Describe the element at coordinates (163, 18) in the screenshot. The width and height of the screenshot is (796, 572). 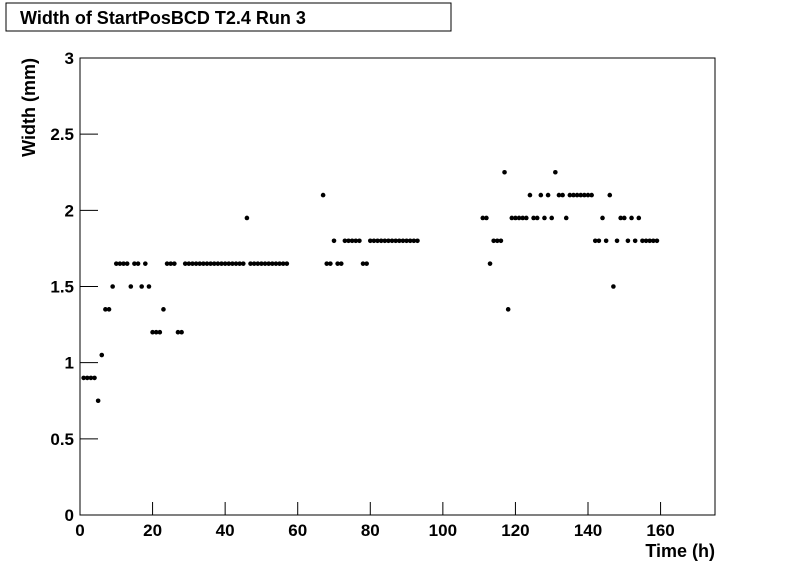
I see `chart-title: Width of StartPosBCD T2.4 Run 3` at that location.